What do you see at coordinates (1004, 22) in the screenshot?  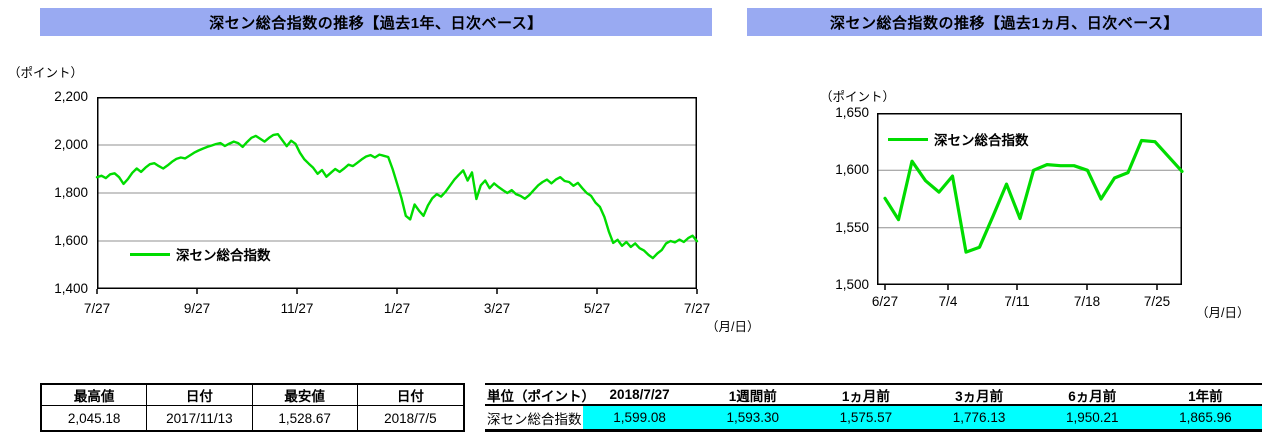 I see `chart-title-1m: 深セン総合指数の推移【過去1ヵ月、日次ベース】` at bounding box center [1004, 22].